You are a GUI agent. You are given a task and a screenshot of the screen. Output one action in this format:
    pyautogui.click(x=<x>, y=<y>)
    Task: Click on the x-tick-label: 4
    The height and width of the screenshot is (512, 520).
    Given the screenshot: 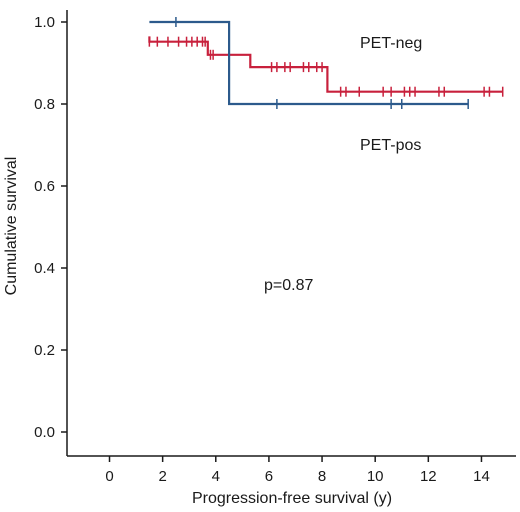 What is the action you would take?
    pyautogui.click(x=216, y=476)
    